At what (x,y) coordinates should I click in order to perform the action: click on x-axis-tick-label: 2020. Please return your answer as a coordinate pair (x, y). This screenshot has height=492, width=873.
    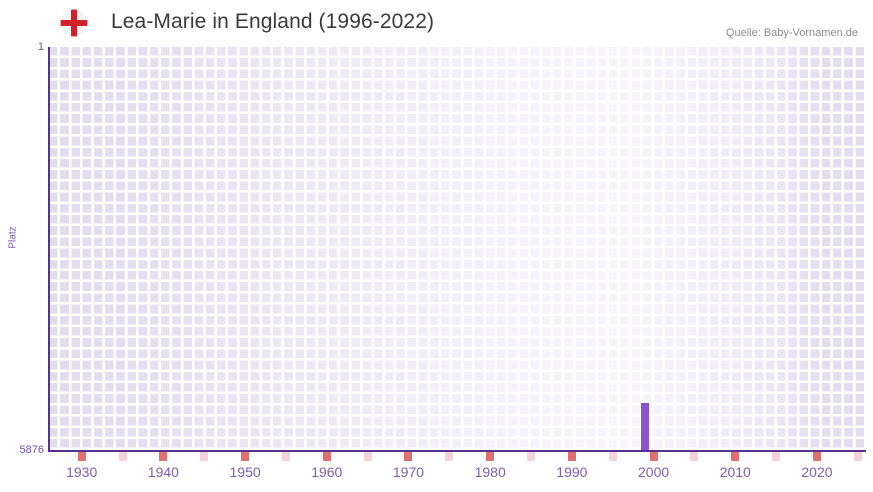
    Looking at the image, I should click on (817, 472).